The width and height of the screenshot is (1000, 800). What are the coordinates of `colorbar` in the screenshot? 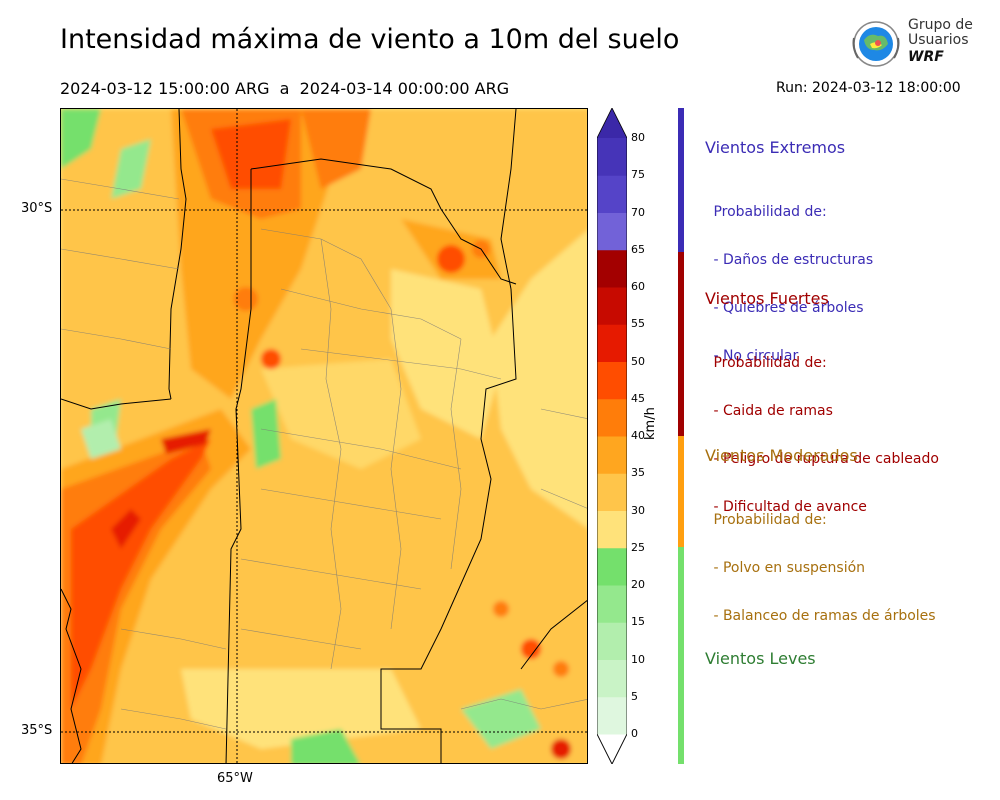 It's located at (612, 436).